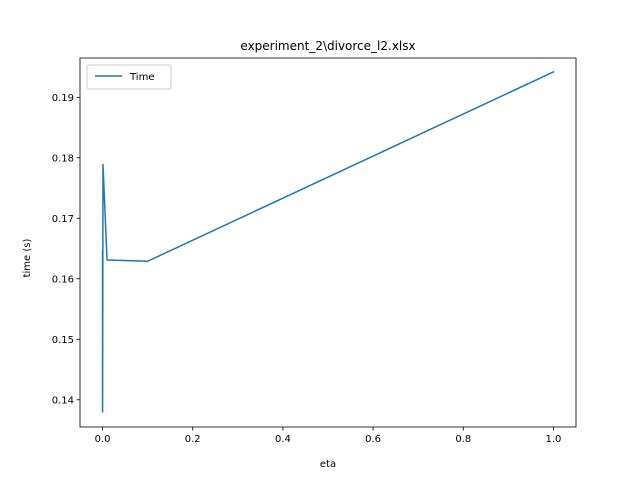 Image resolution: width=640 pixels, height=480 pixels. What do you see at coordinates (328, 464) in the screenshot?
I see `x-axis-label: eta` at bounding box center [328, 464].